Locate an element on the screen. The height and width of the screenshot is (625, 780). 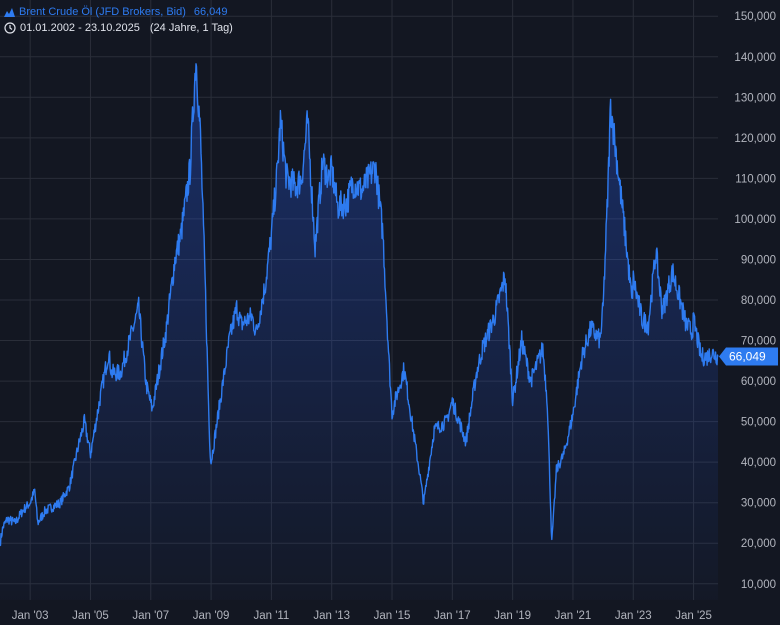
last-price-label: 66,049 is located at coordinates (747, 357).